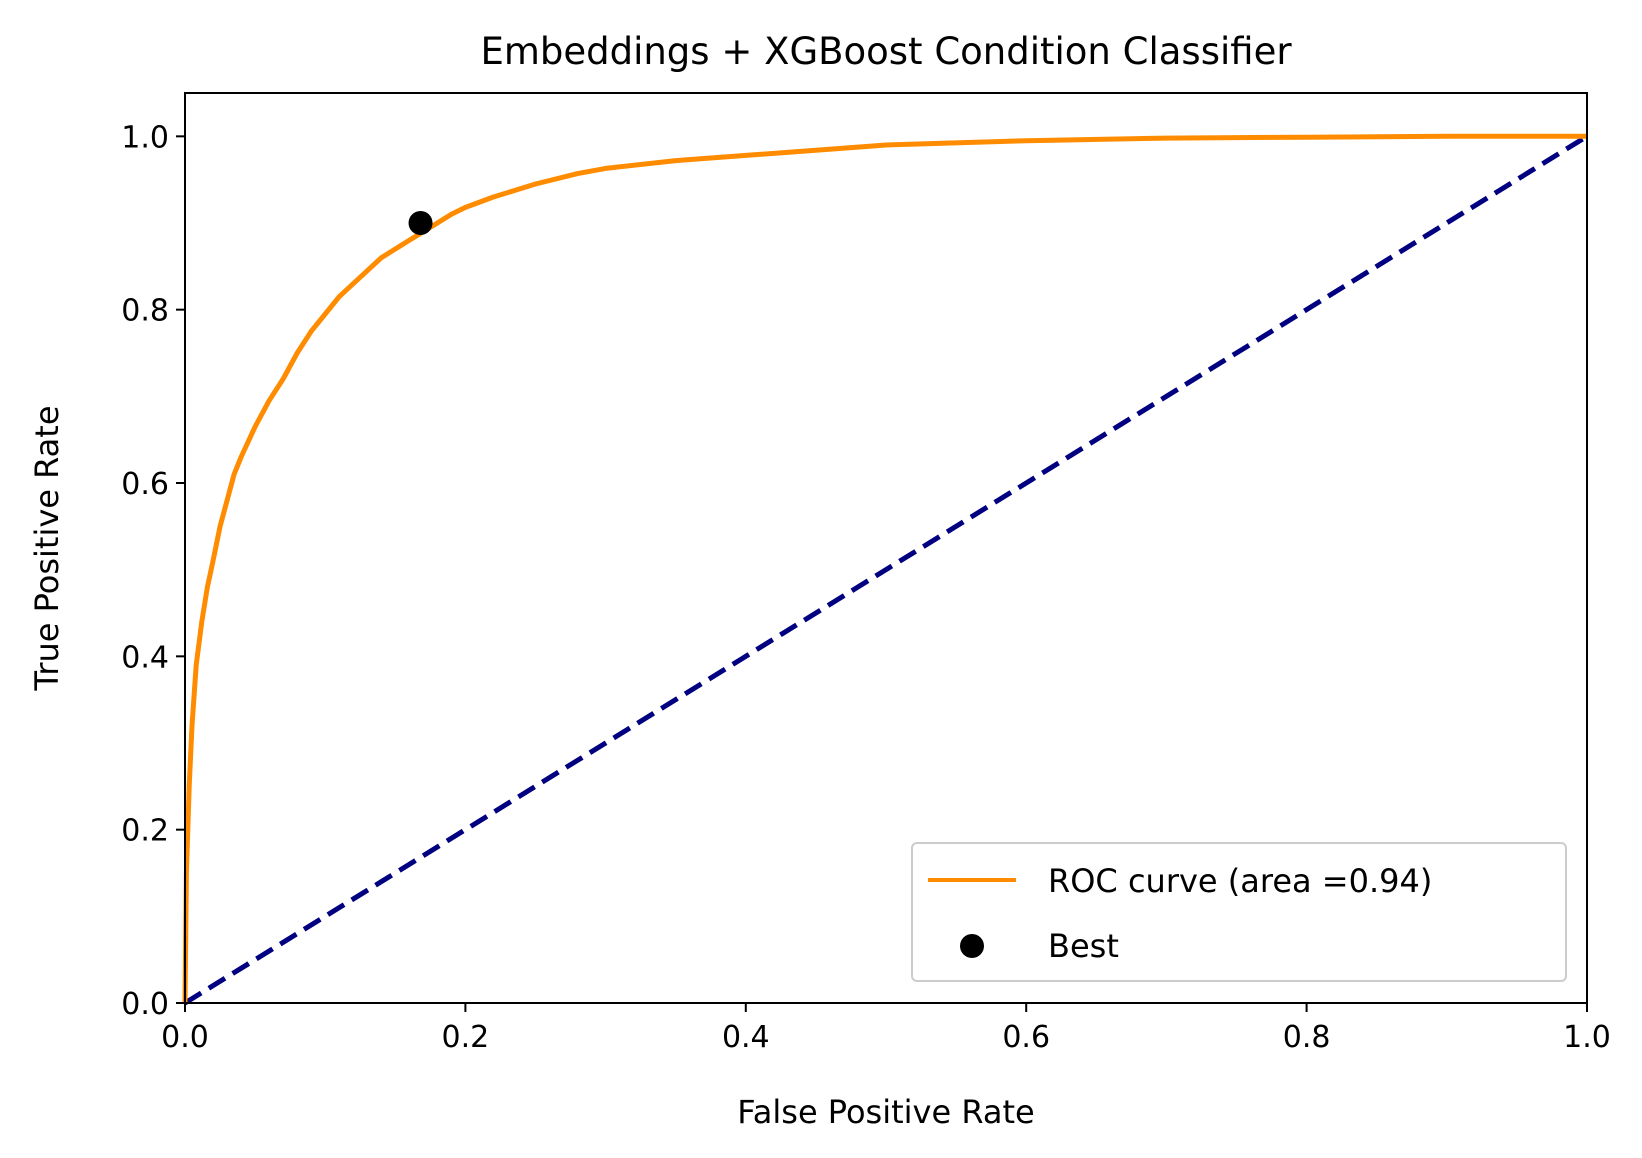  What do you see at coordinates (1240, 881) in the screenshot?
I see `legend-roc-label: ROC curve (area =0.94)` at bounding box center [1240, 881].